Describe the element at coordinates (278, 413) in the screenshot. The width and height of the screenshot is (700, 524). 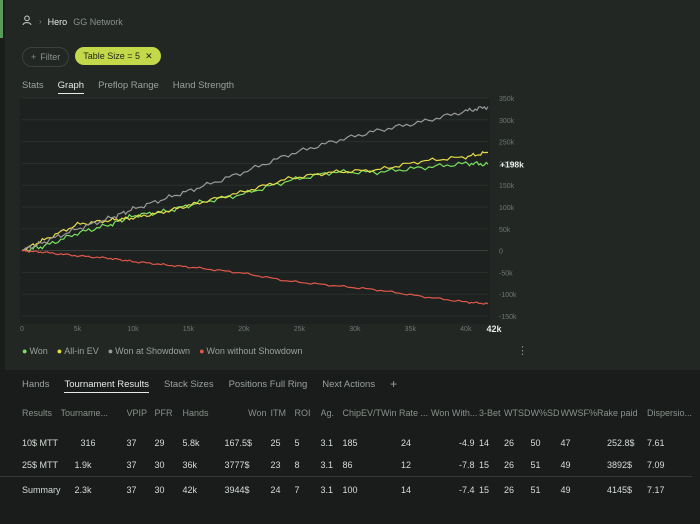
I see `col-itm: ITM` at that location.